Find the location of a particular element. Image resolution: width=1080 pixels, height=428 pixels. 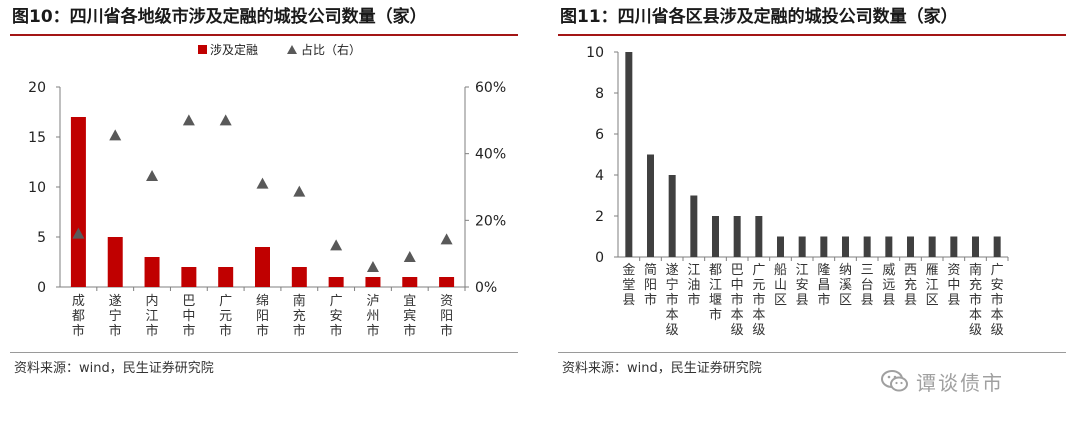

x-tick-label: 威远县 is located at coordinates (888, 285).